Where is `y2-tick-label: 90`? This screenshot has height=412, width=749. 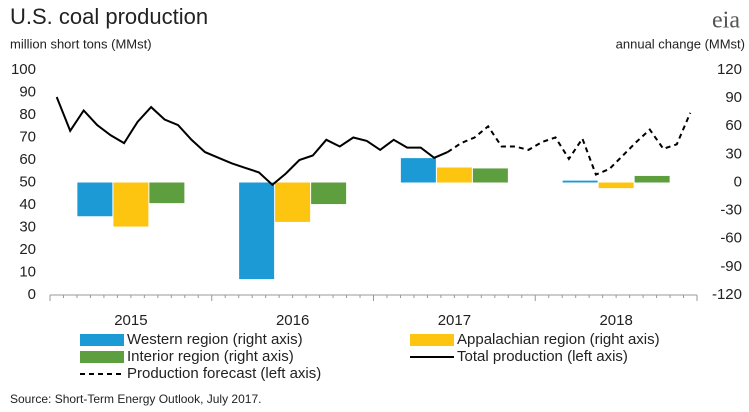 y2-tick-label: 90 is located at coordinates (733, 97).